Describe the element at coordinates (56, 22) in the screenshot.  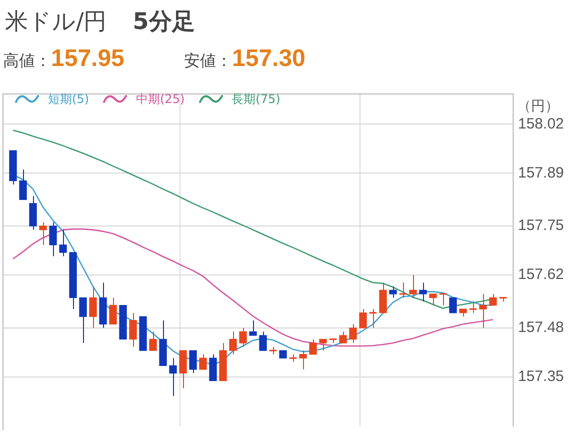
I see `chart-title: 米ドル/円` at that location.